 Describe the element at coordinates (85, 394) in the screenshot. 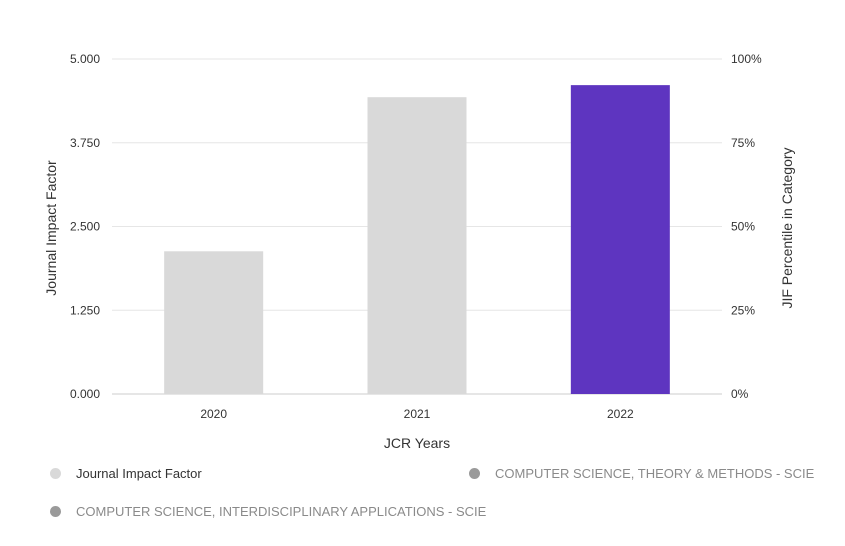

I see `y-tick-label: 0.000` at that location.